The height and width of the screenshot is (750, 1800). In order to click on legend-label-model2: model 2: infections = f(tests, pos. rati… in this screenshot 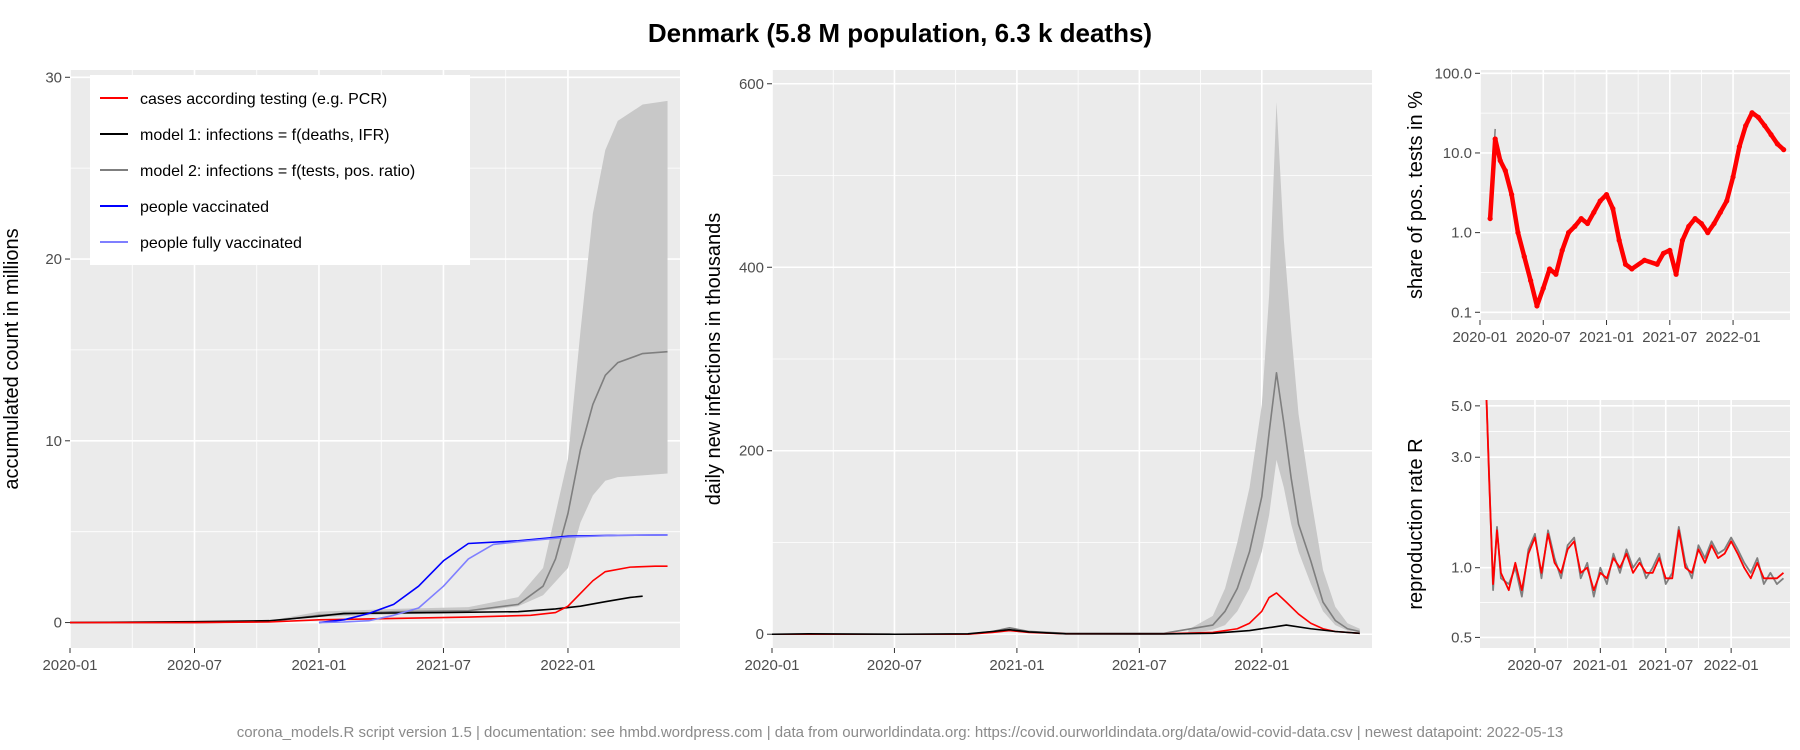, I will do `click(277, 171)`.